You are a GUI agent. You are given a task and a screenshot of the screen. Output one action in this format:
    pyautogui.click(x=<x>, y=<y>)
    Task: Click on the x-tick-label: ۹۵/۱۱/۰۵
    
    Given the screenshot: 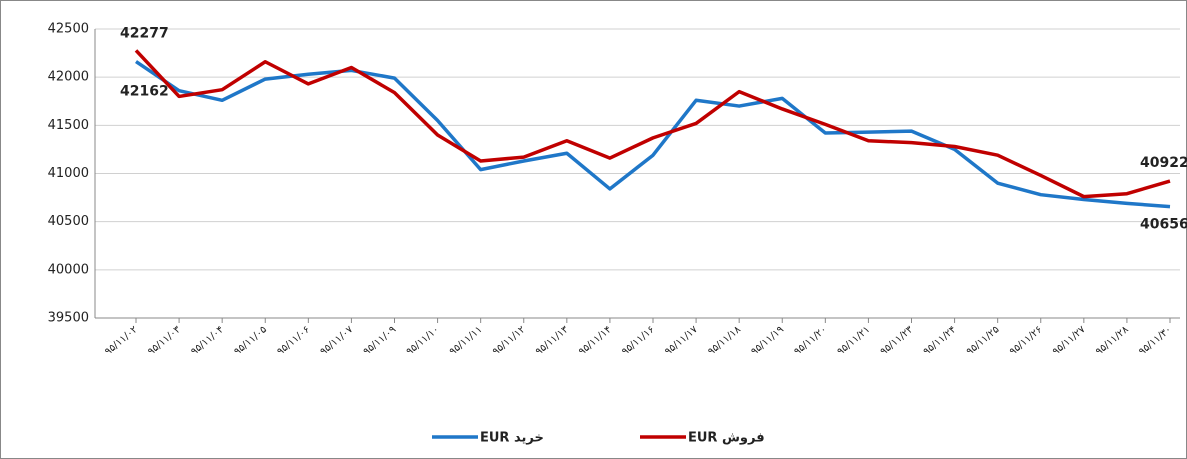 What is the action you would take?
    pyautogui.click(x=250, y=340)
    